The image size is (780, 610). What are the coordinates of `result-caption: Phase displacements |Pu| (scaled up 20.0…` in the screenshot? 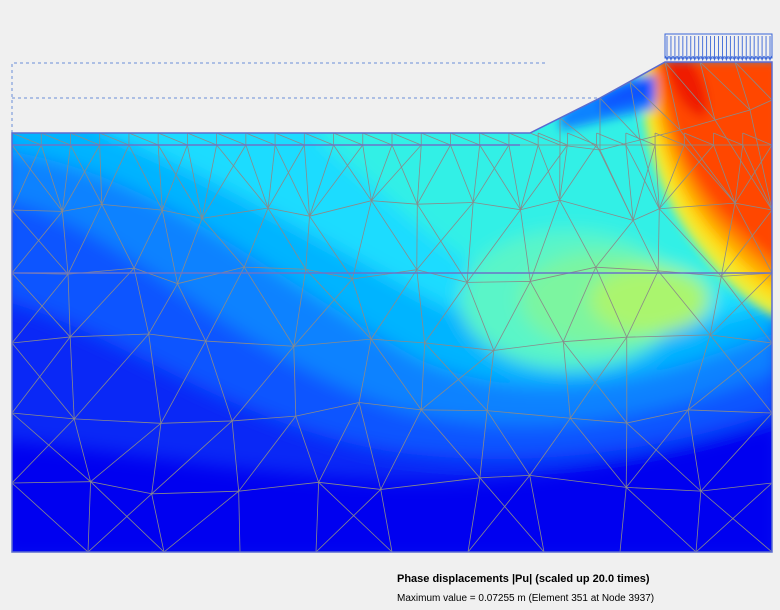 It's located at (587, 589).